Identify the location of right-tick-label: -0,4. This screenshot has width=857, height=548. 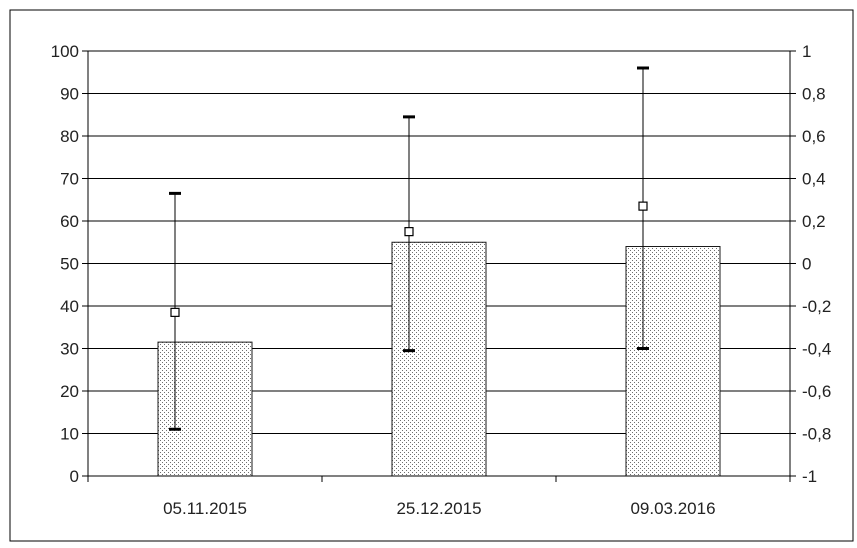
(816, 349).